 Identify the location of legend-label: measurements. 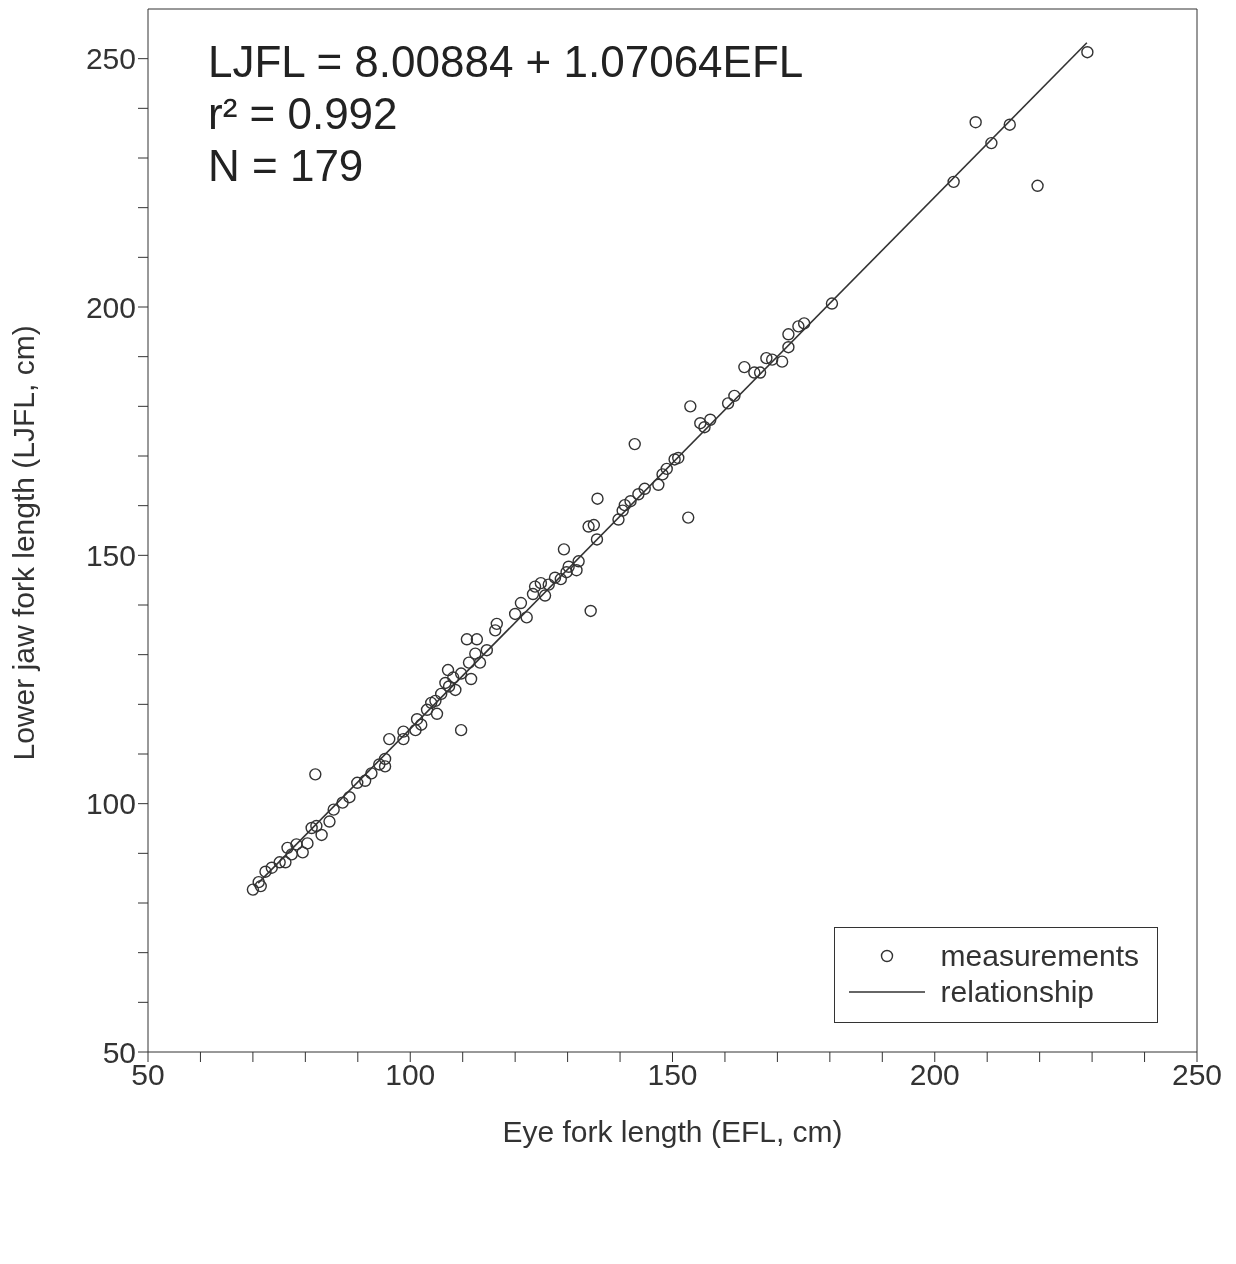
(1039, 956).